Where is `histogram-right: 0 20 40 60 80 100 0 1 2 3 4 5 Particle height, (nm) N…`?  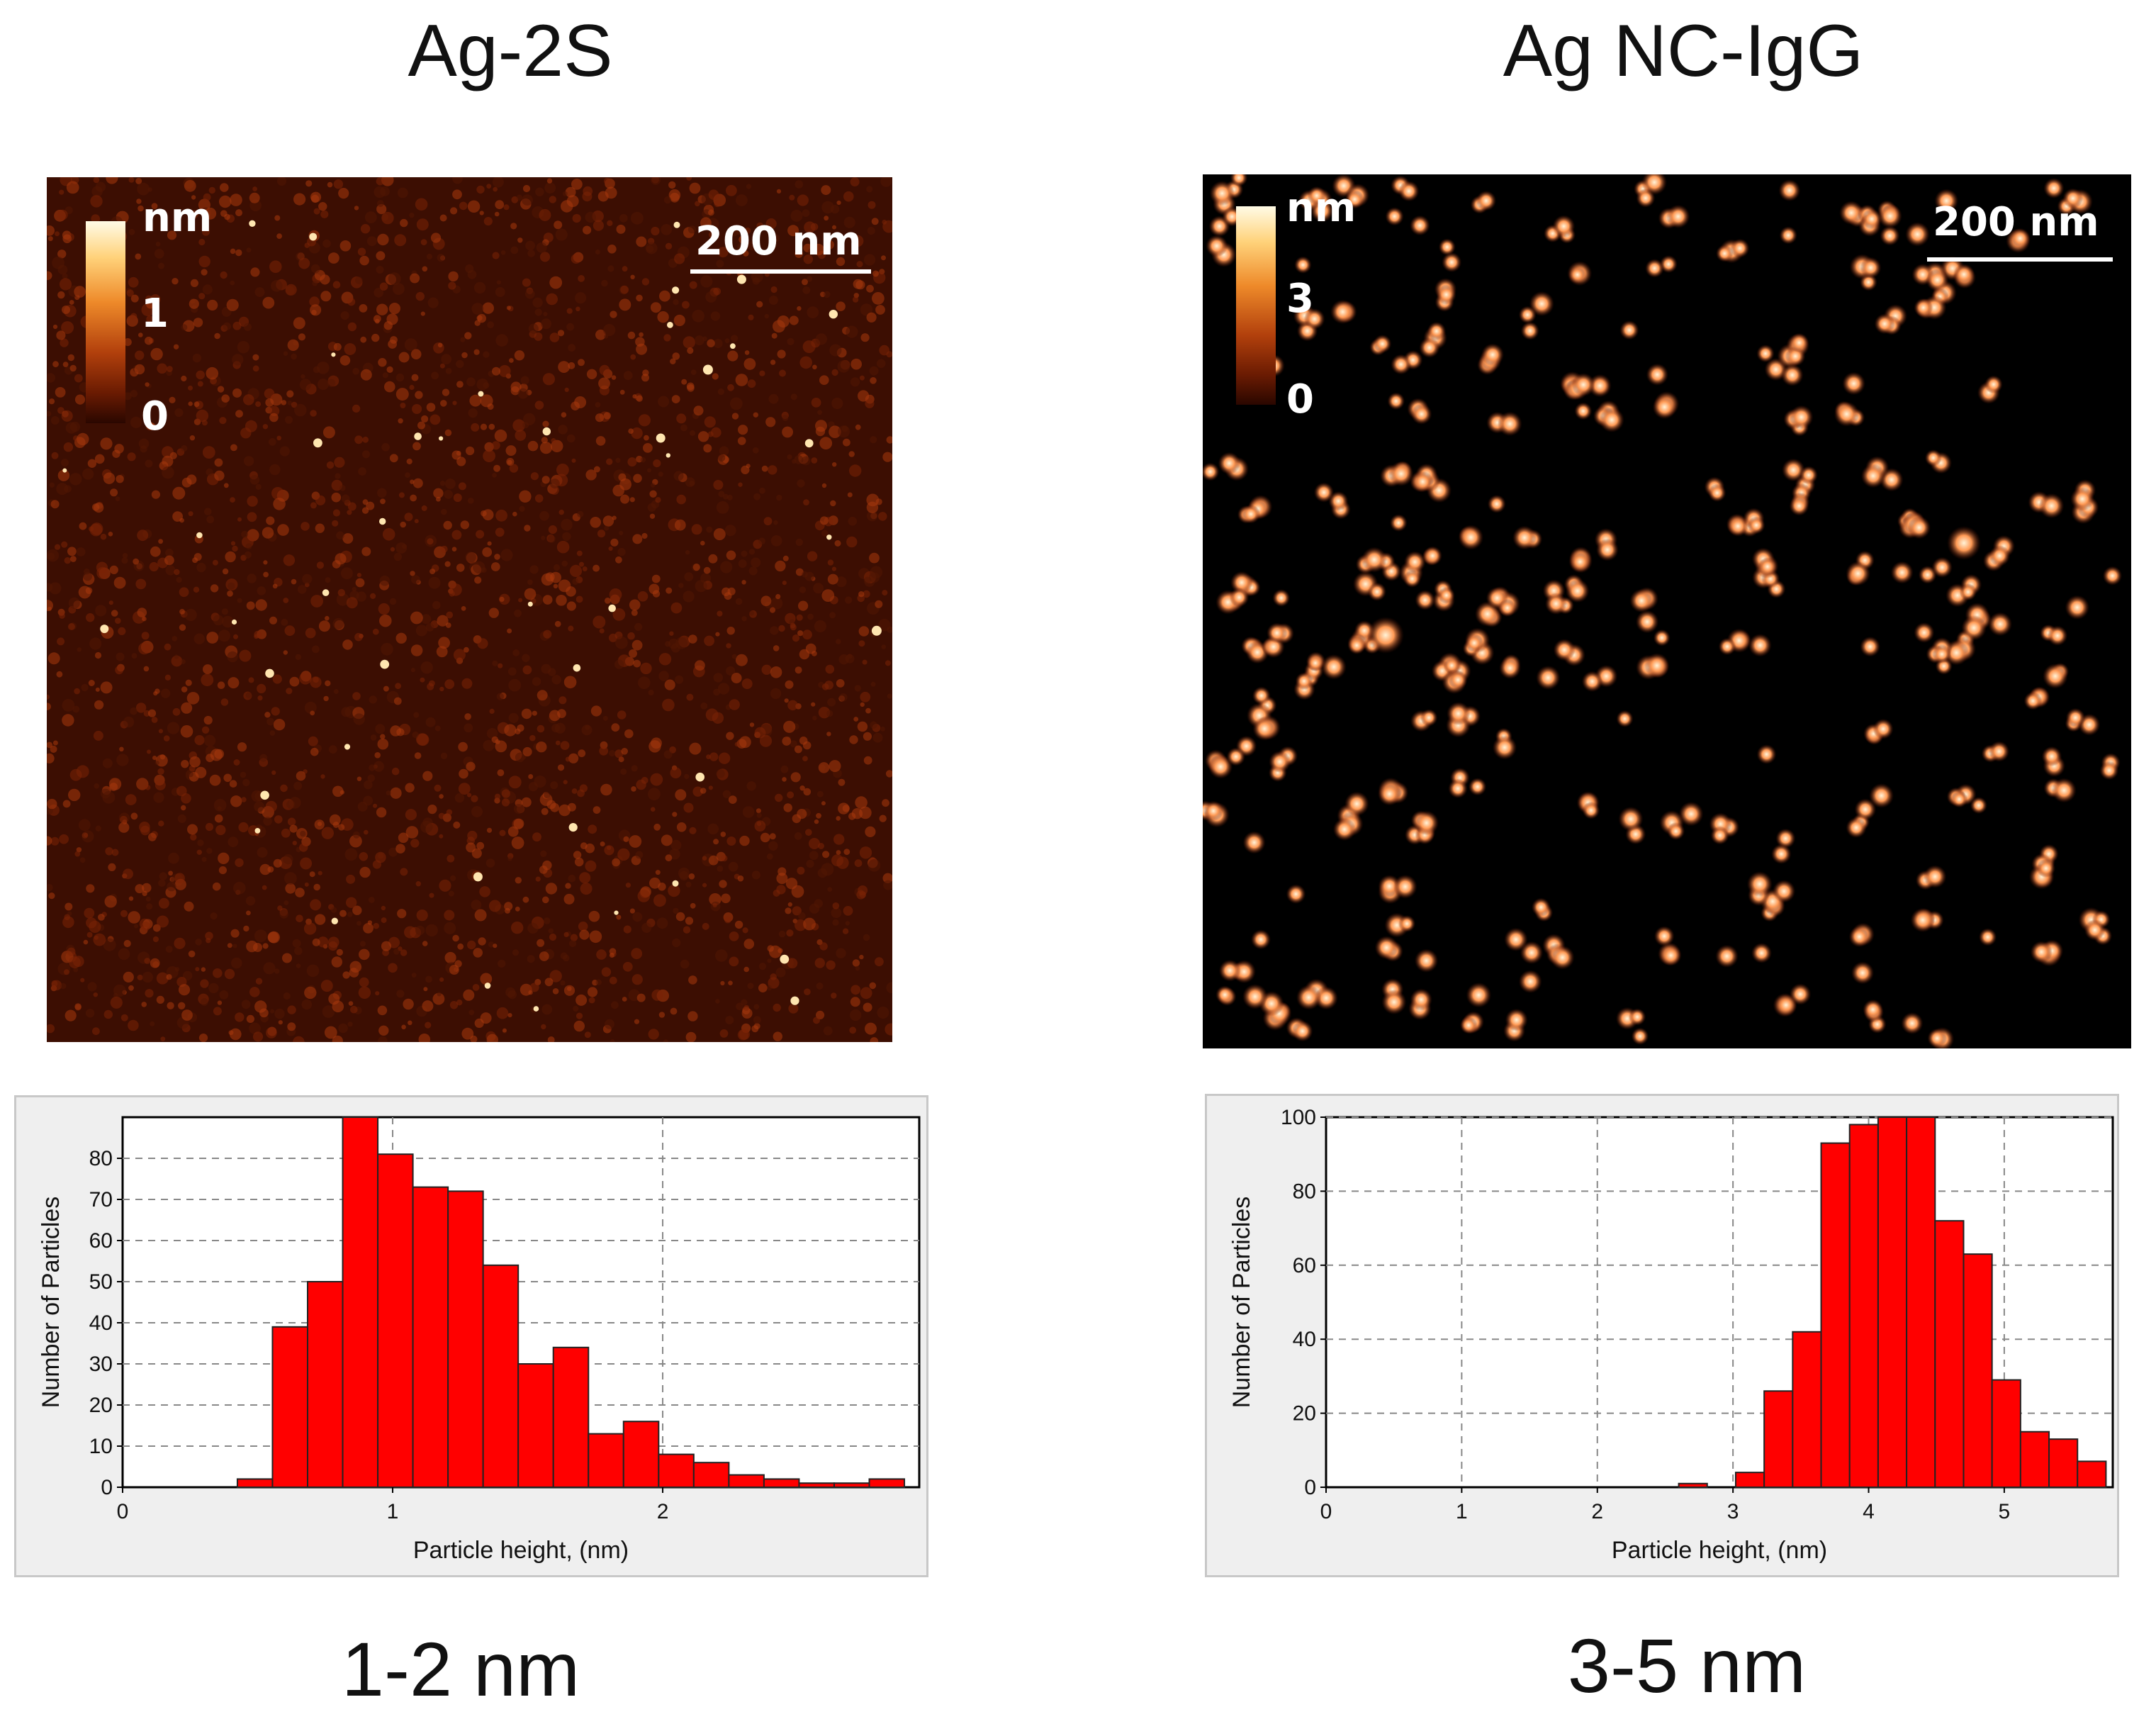
histogram-right: 0 20 40 60 80 100 0 1 2 3 4 5 Particle height, (nm) N… is located at coordinates (1662, 1335).